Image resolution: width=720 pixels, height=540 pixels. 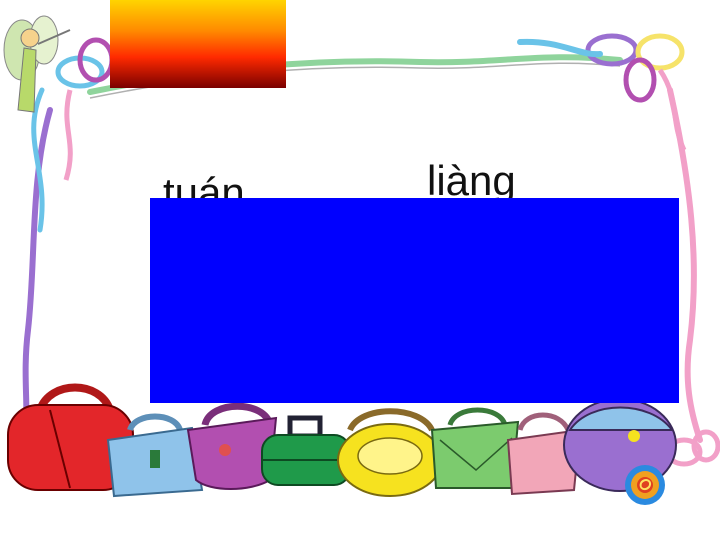 What do you see at coordinates (685, 265) in the screenshot?
I see `right-ribbon` at bounding box center [685, 265].